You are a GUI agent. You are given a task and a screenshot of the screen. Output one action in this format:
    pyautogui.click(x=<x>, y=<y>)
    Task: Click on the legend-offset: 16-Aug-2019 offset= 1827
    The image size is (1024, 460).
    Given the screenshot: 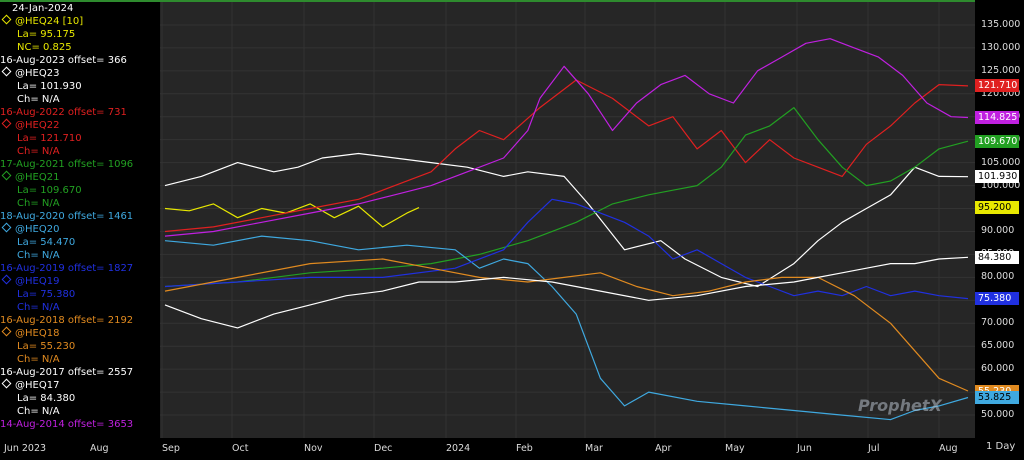 What is the action you would take?
    pyautogui.click(x=67, y=268)
    